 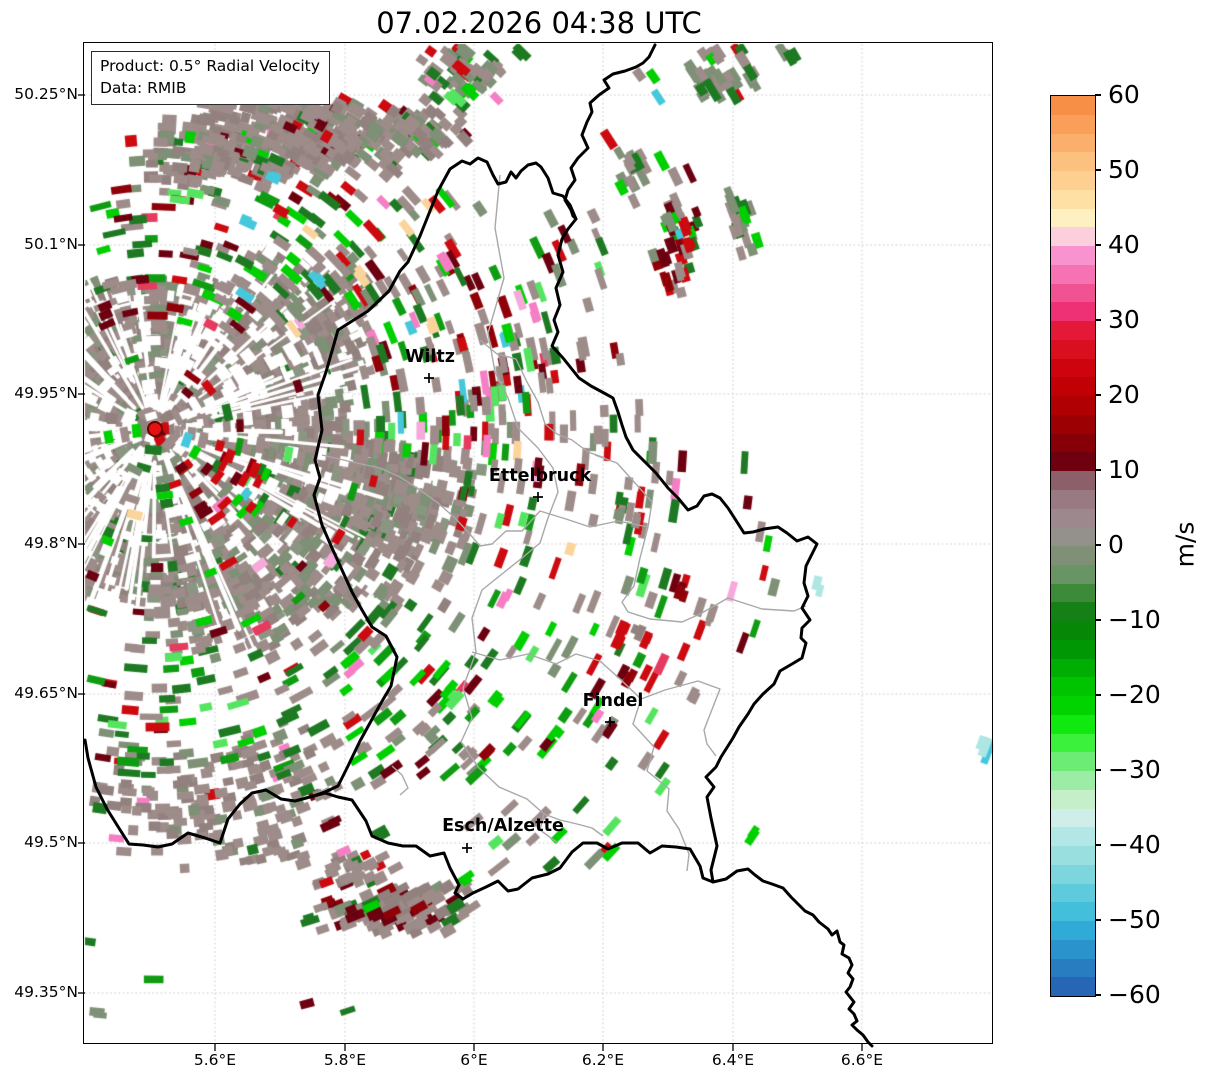 I want to click on colorbar-tick-label: 50, so click(x=1124, y=169).